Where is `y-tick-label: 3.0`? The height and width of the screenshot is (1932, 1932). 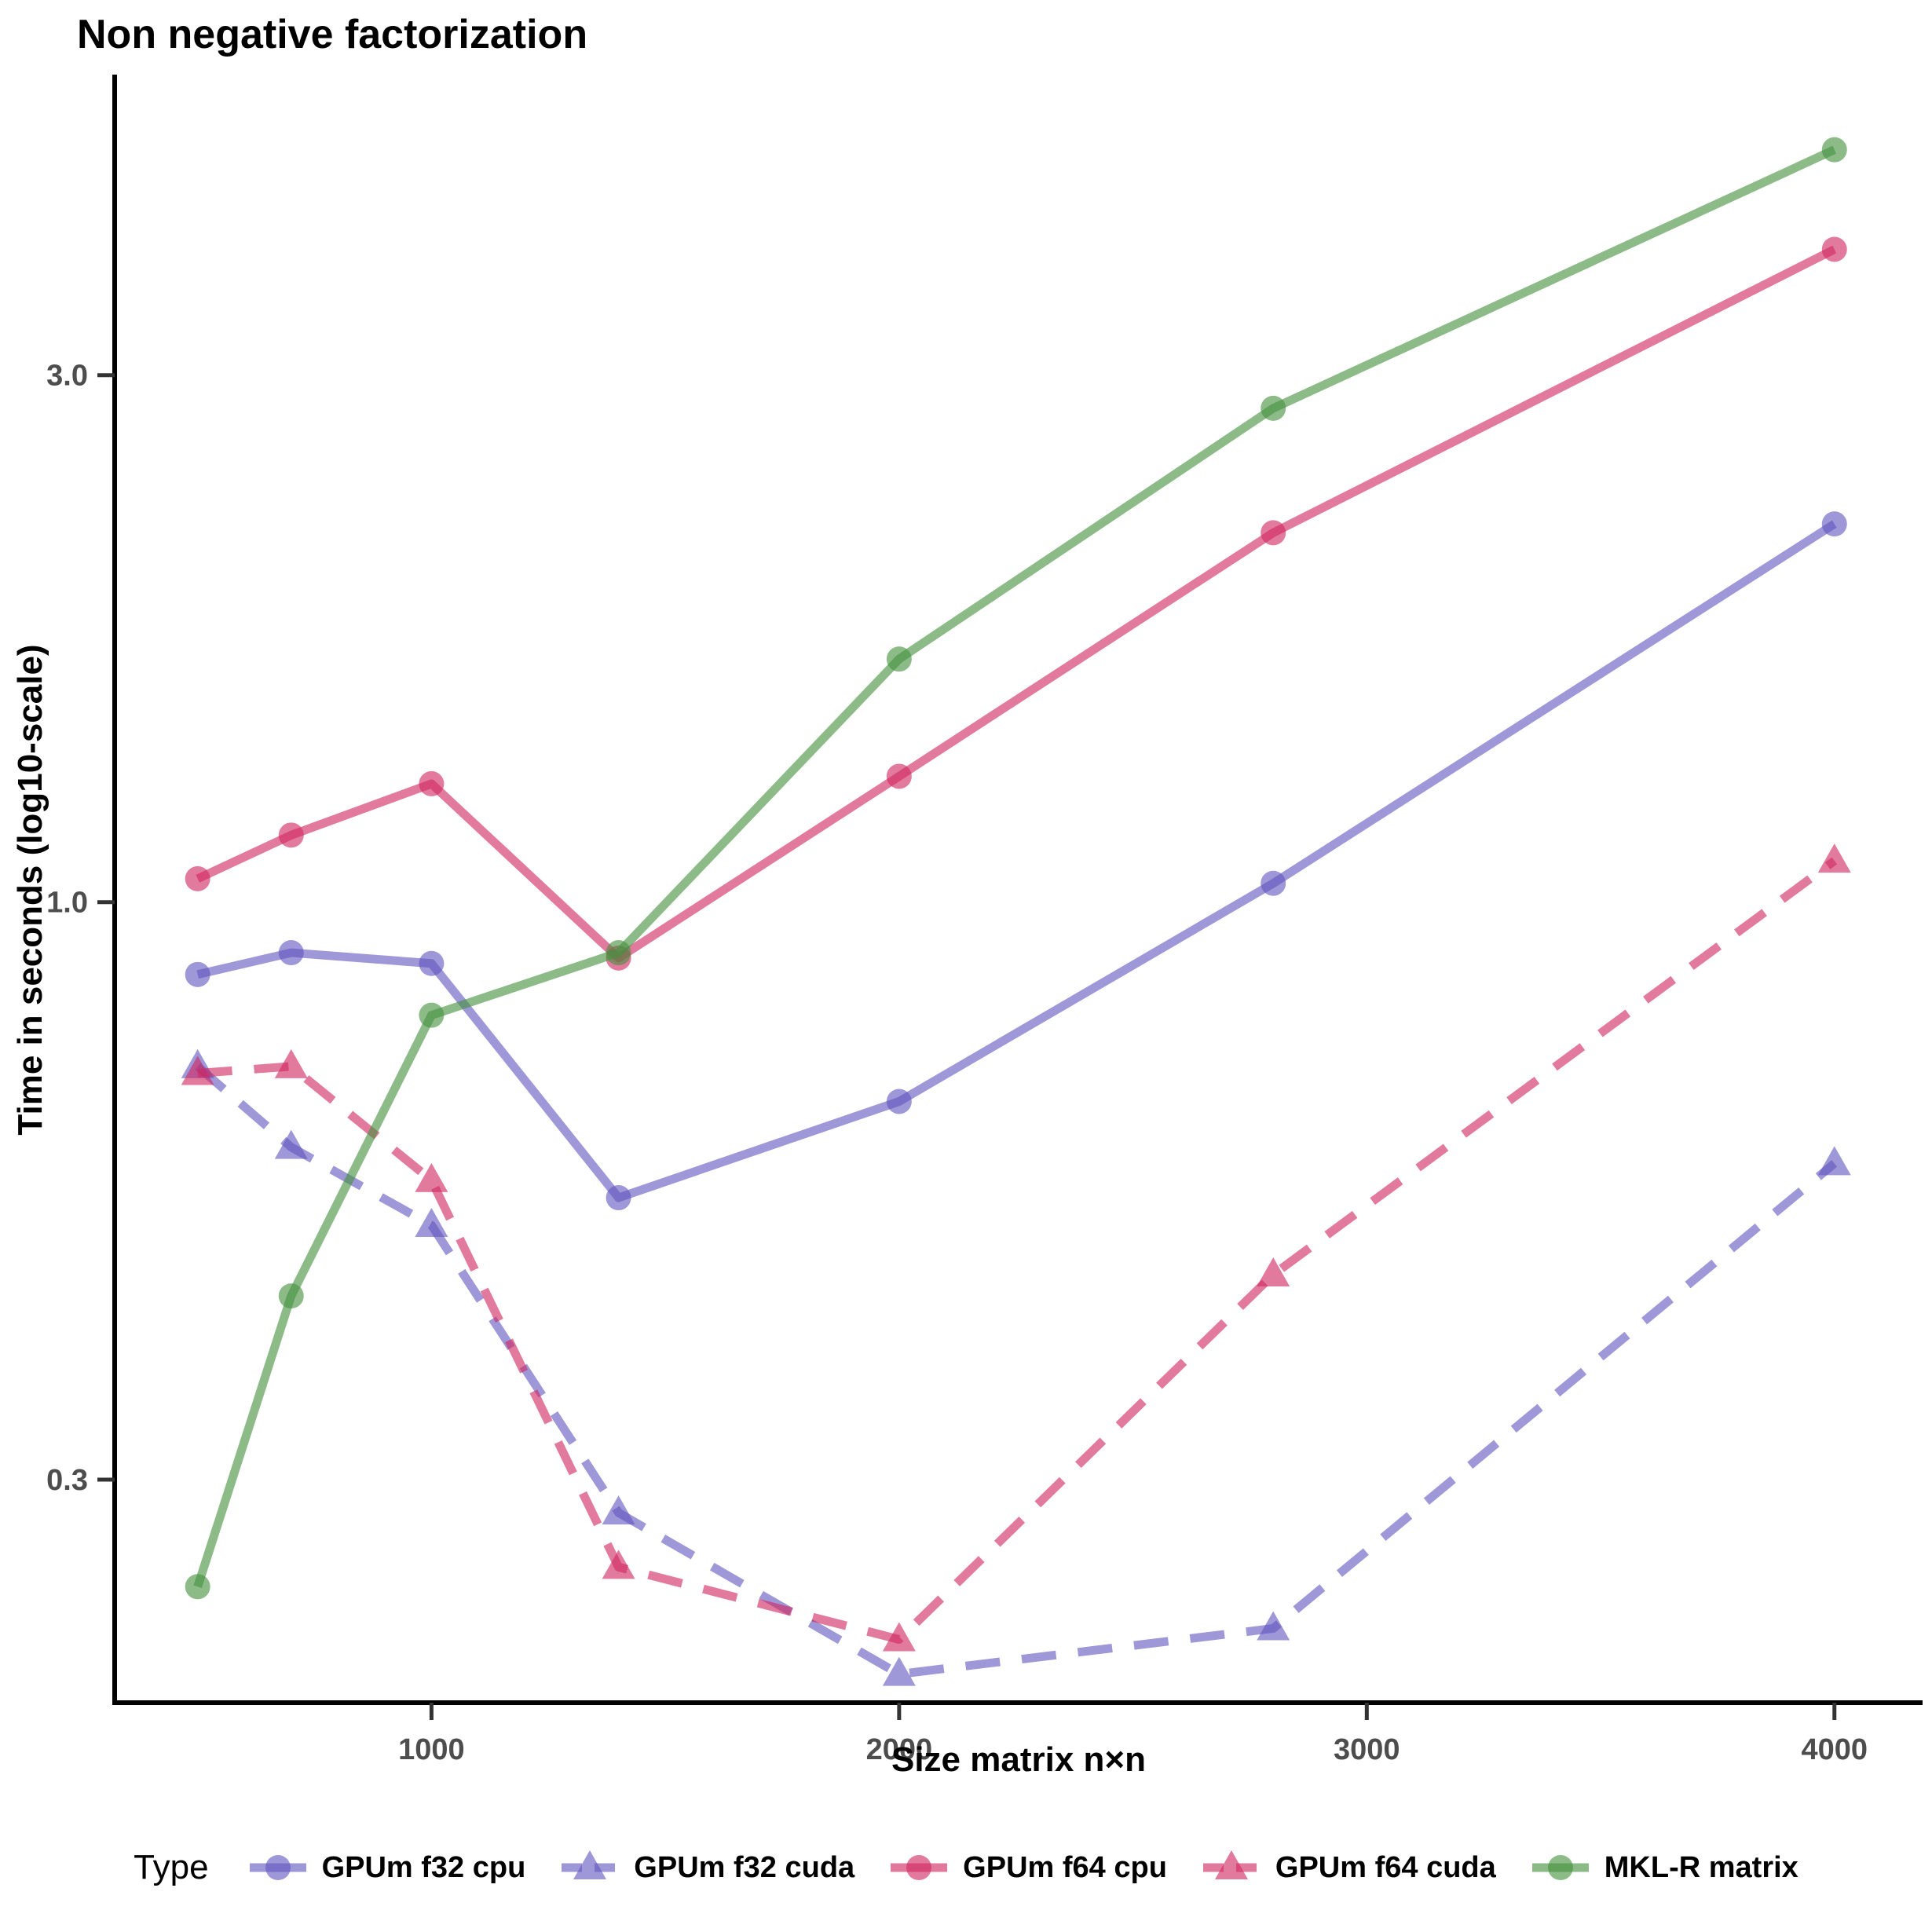
y-tick-label: 3.0 is located at coordinates (67, 376).